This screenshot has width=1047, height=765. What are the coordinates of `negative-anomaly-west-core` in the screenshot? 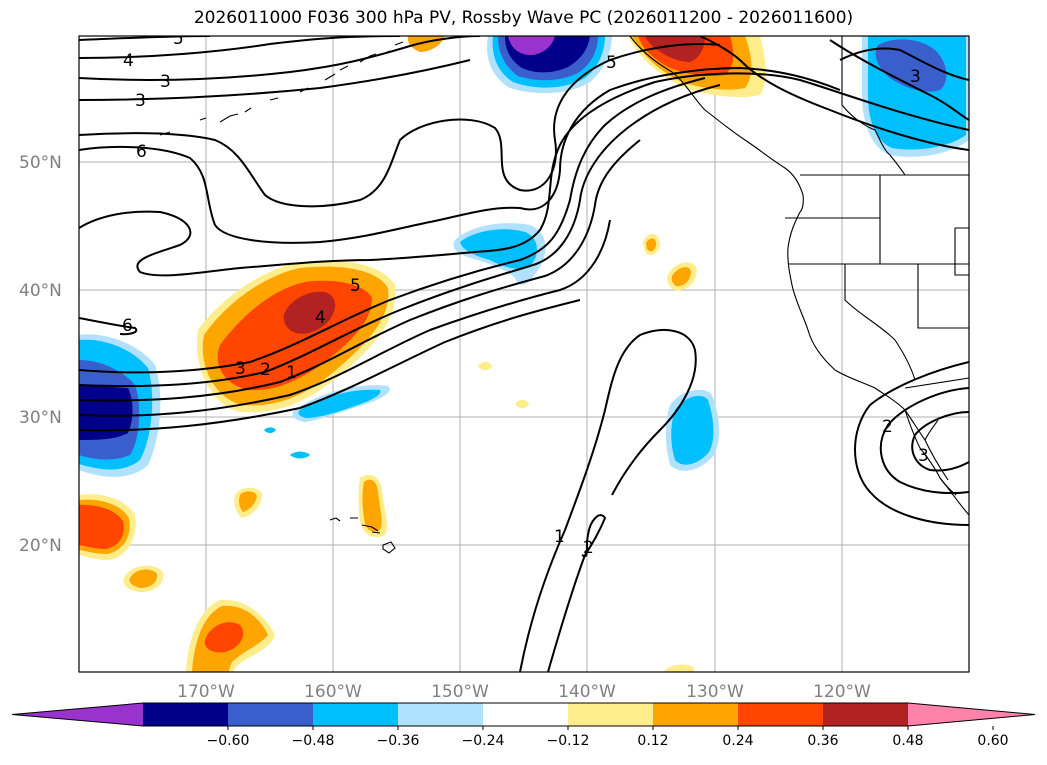 It's located at (106, 412).